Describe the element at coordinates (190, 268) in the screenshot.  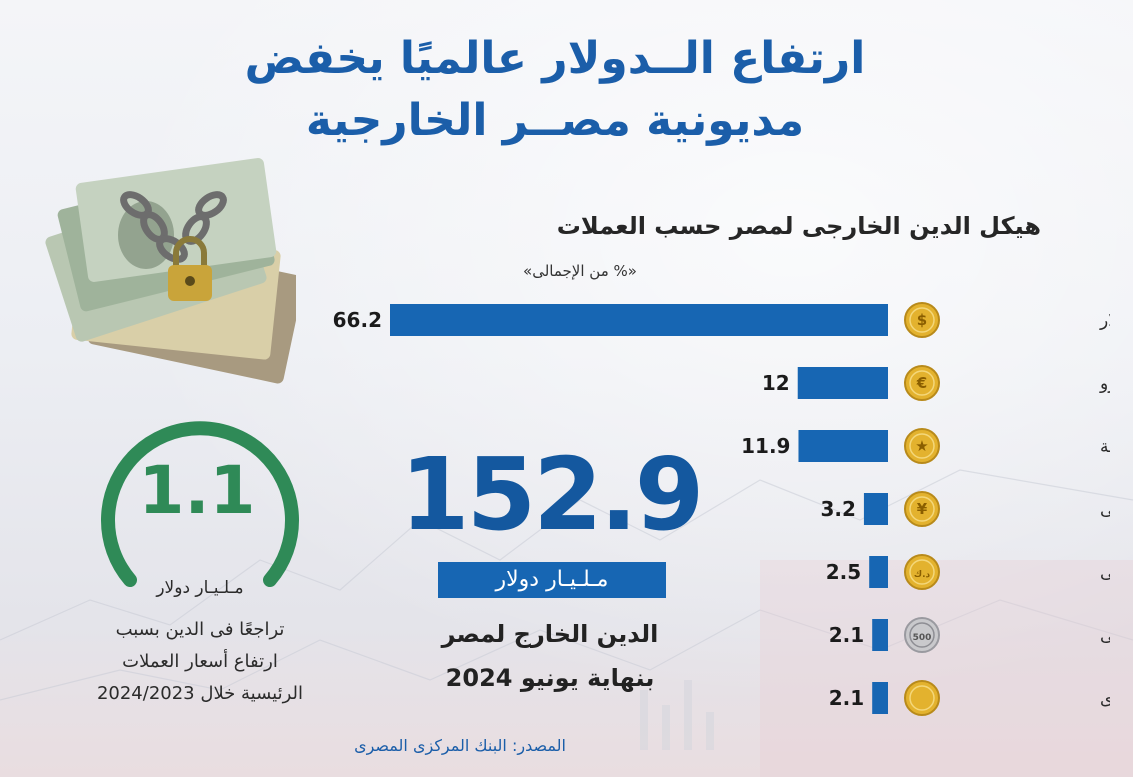
I see `padlock-icon` at that location.